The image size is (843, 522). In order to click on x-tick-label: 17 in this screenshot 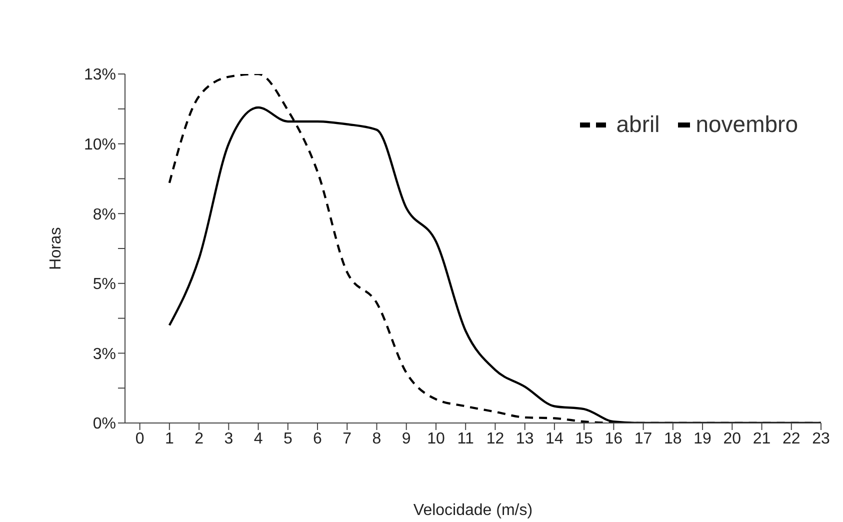, I will do `click(643, 439)`.